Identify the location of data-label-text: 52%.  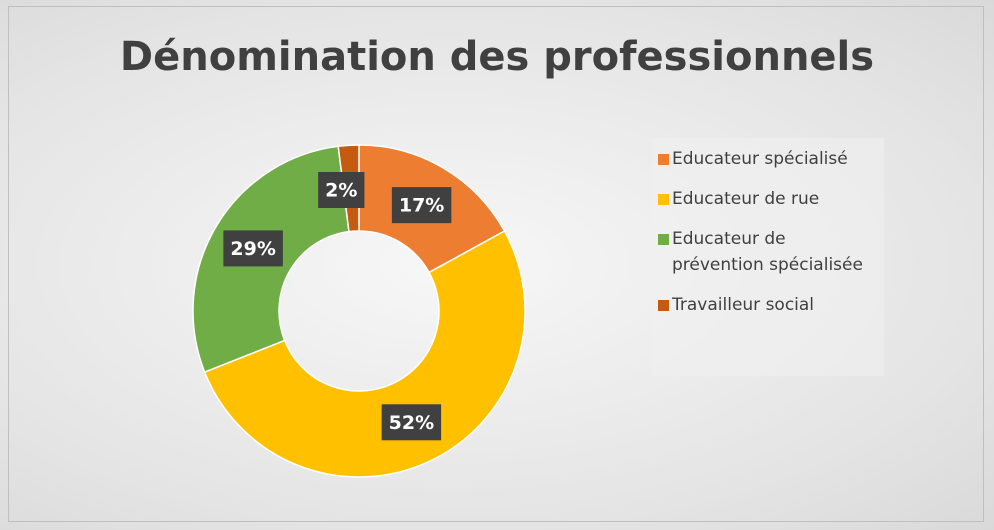
(411, 423).